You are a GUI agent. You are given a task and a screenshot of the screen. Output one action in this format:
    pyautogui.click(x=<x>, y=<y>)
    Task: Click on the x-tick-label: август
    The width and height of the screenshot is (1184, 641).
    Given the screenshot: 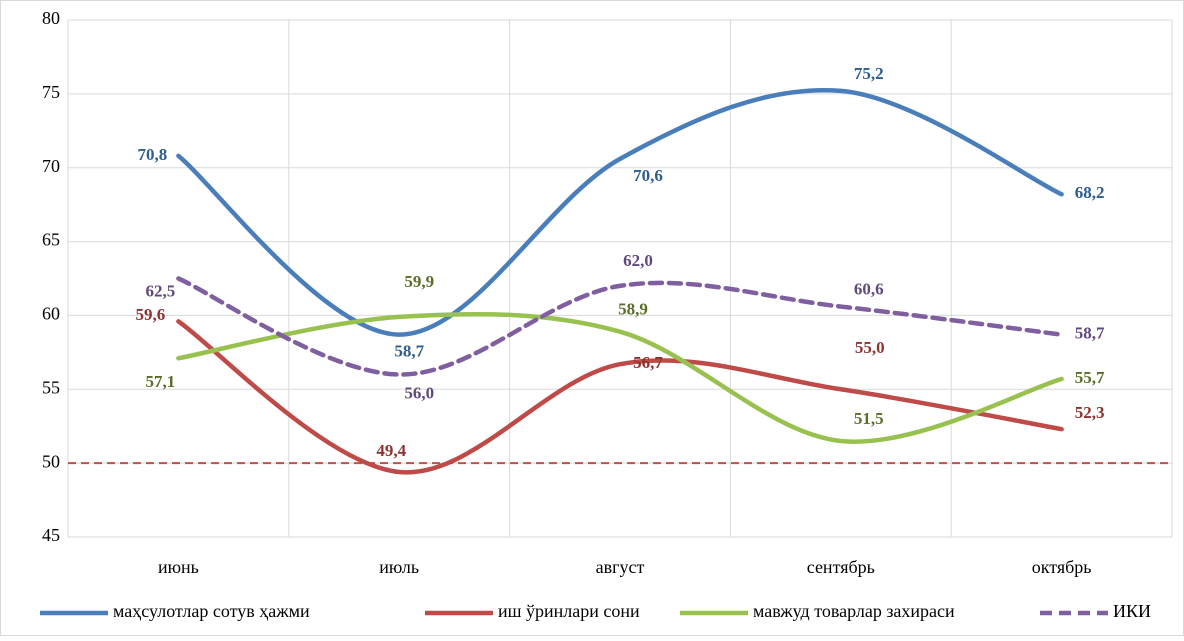 What is the action you would take?
    pyautogui.click(x=620, y=567)
    